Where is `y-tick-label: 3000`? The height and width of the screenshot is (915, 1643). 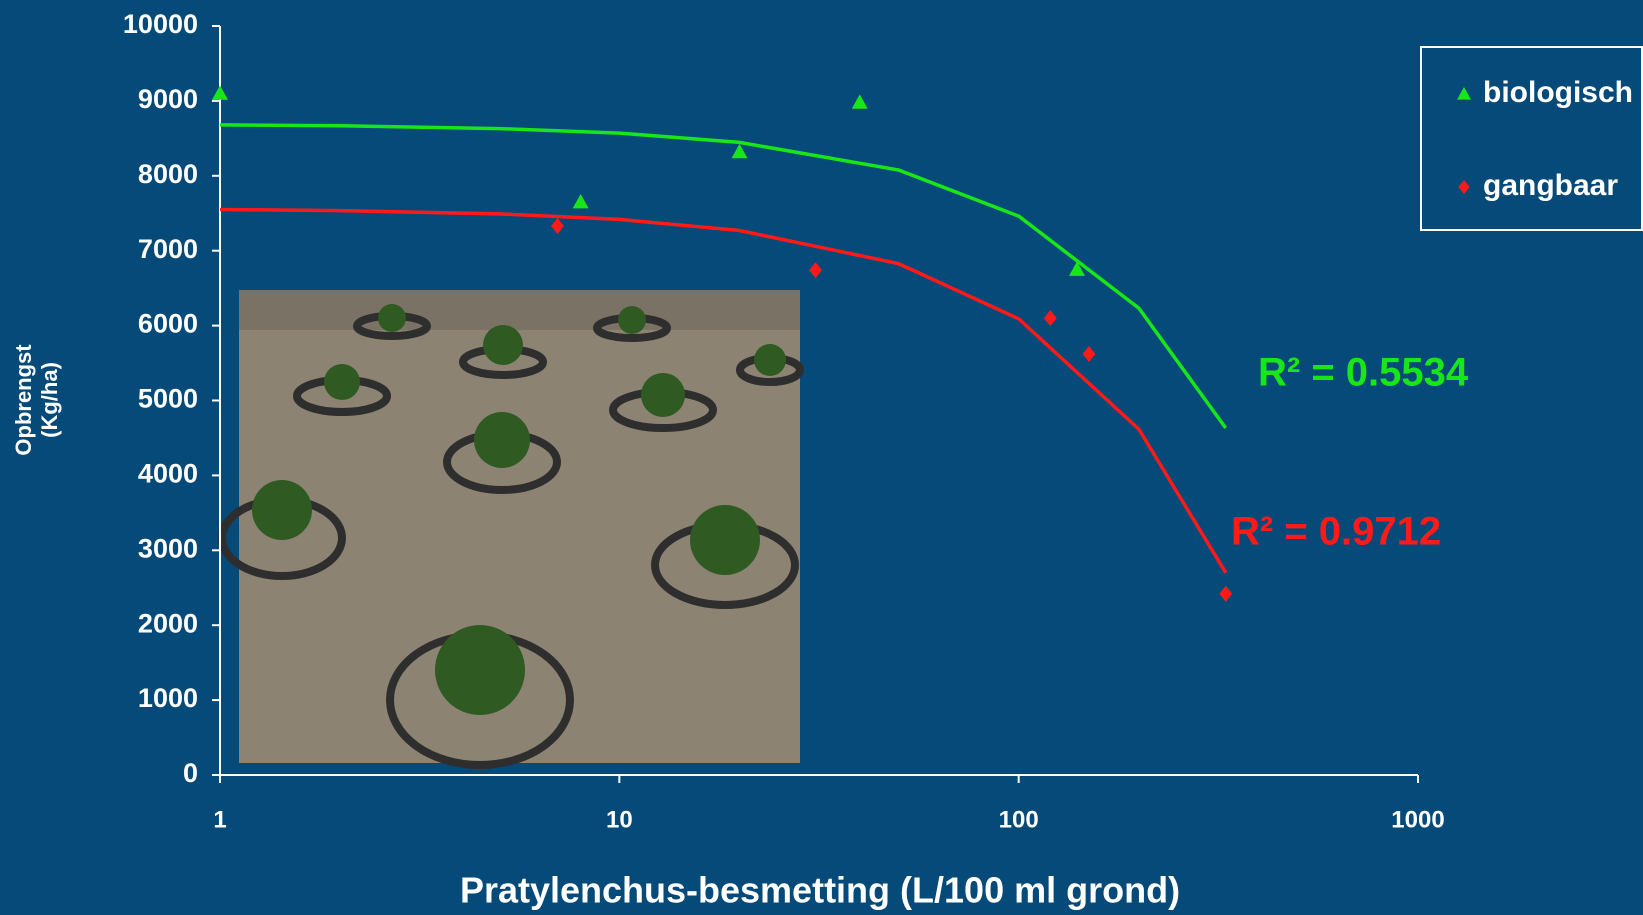 y-tick-label: 3000 is located at coordinates (168, 548).